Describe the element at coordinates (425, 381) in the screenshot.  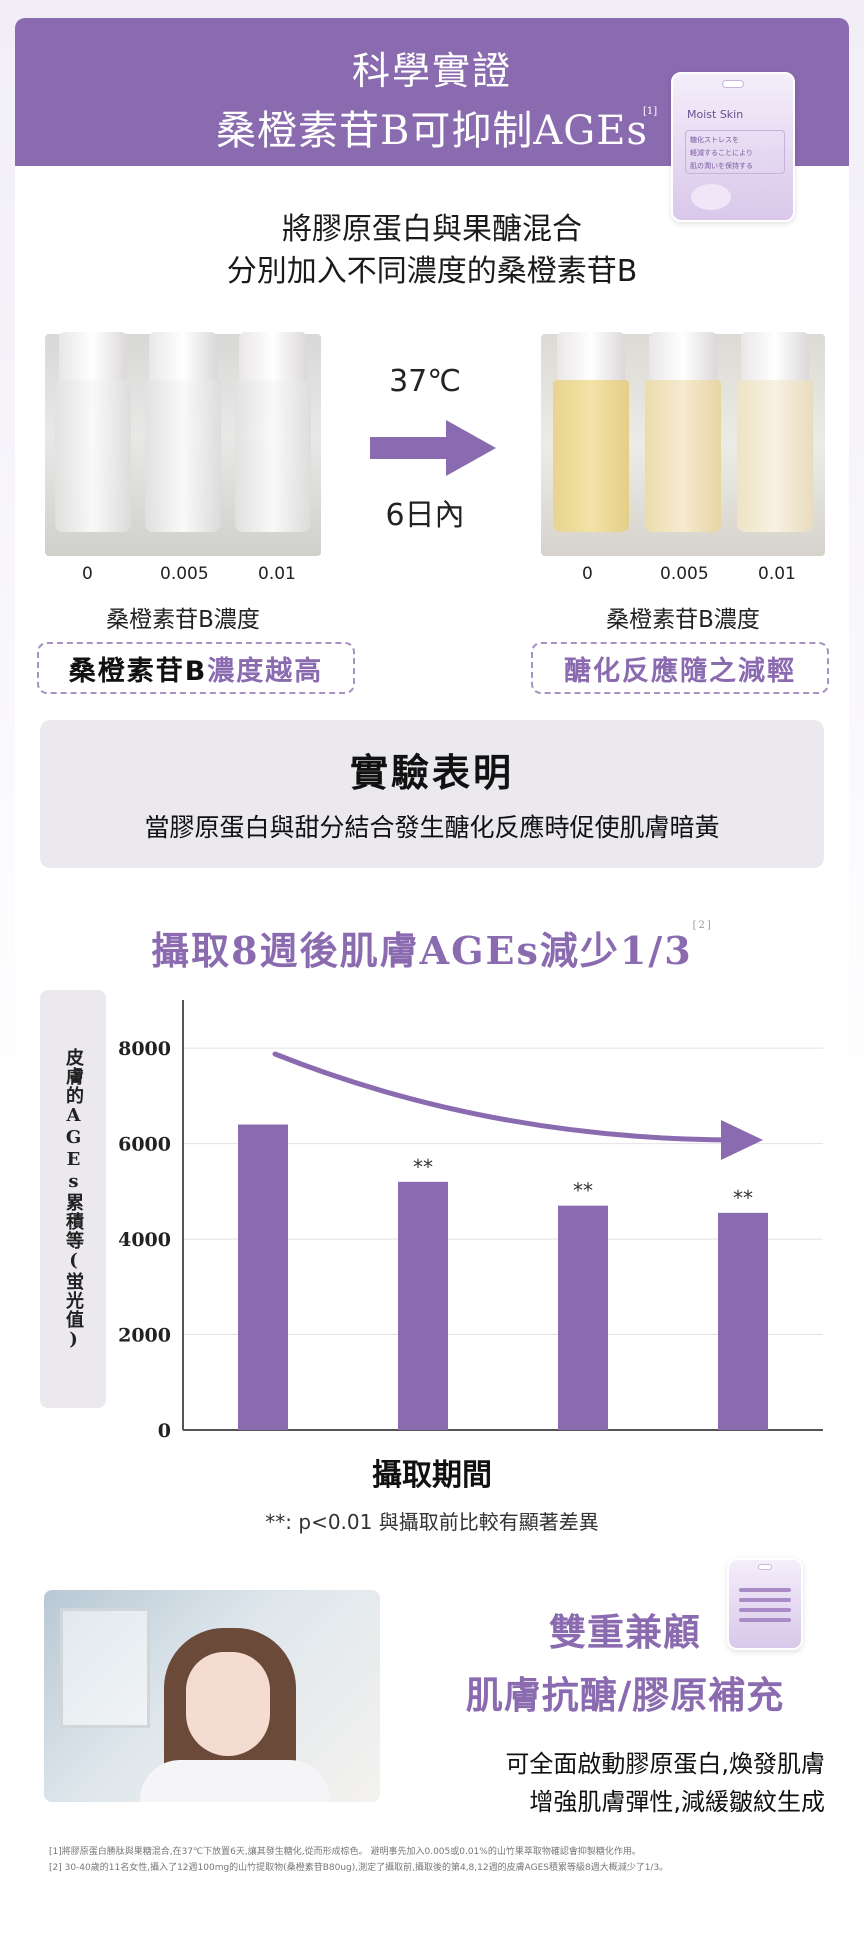
I see `temperature-label: 37℃` at that location.